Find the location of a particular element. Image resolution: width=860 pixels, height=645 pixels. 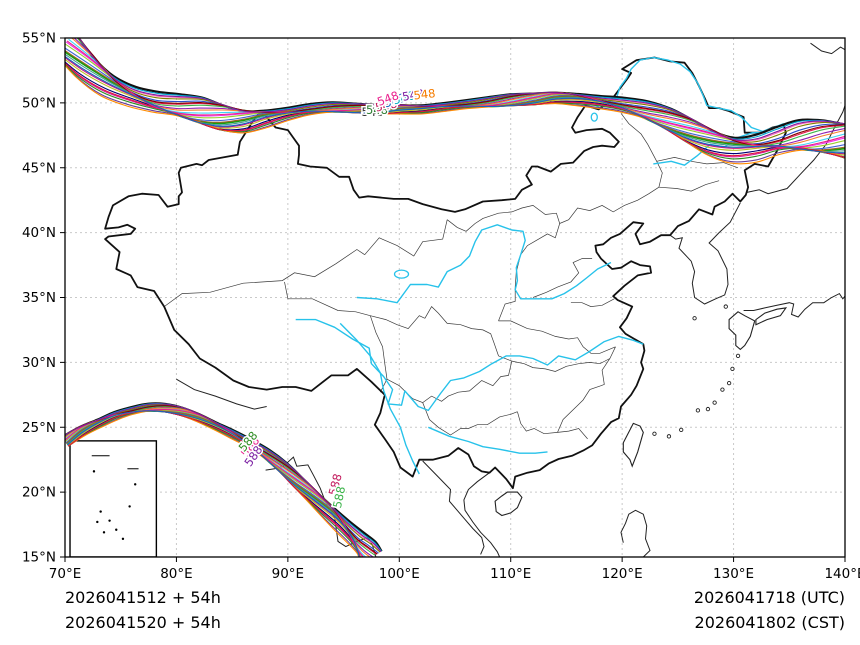

y-tick-label: 45°N is located at coordinates (39, 168).